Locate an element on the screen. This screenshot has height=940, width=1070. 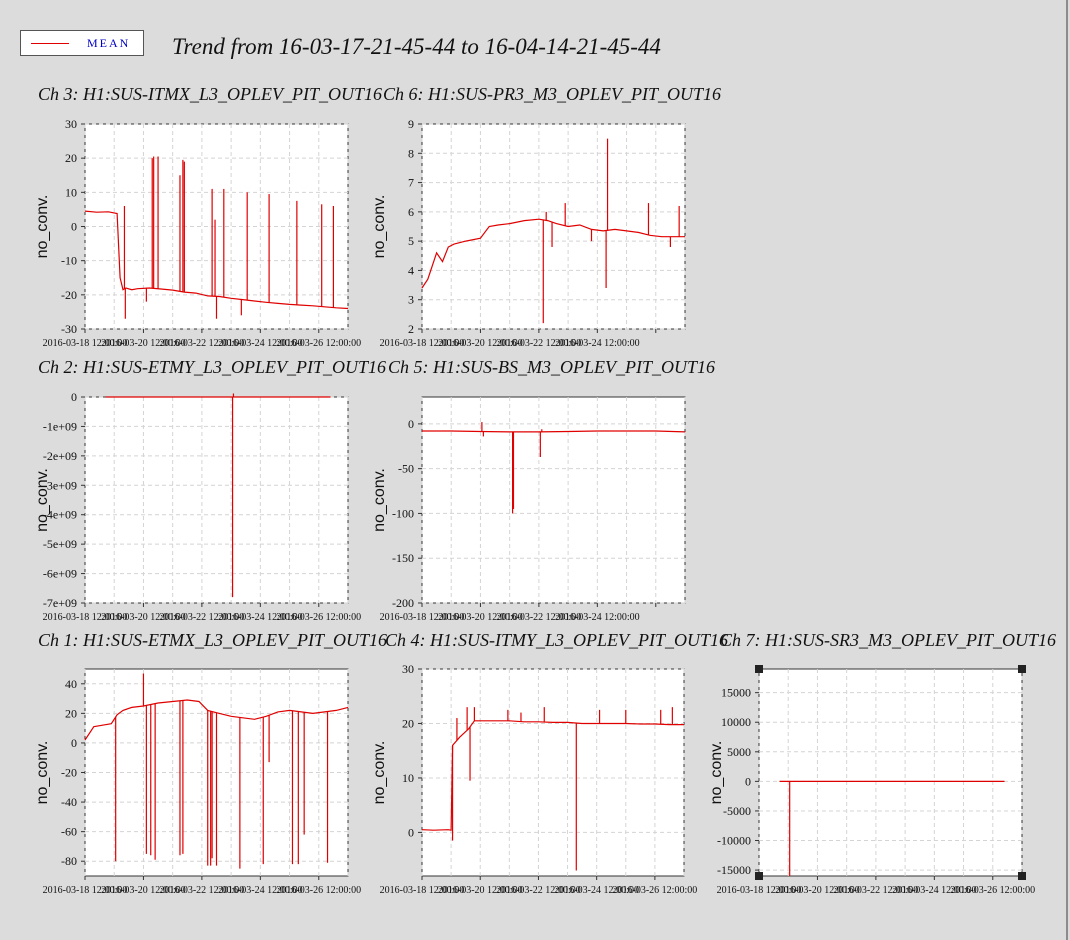
y-tick-label: -5000 is located at coordinates (737, 811).